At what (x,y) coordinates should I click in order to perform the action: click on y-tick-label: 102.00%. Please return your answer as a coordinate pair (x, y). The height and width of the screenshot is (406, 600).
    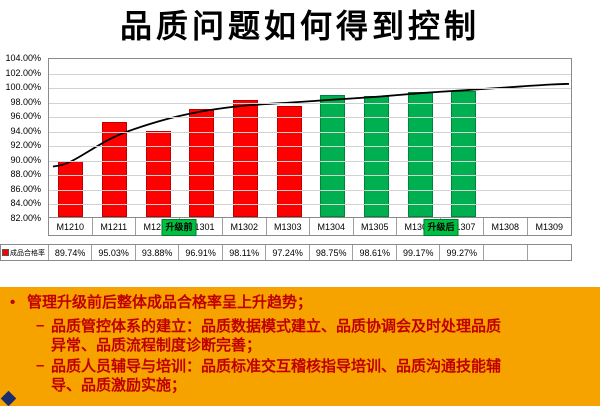
    Looking at the image, I should click on (23, 72).